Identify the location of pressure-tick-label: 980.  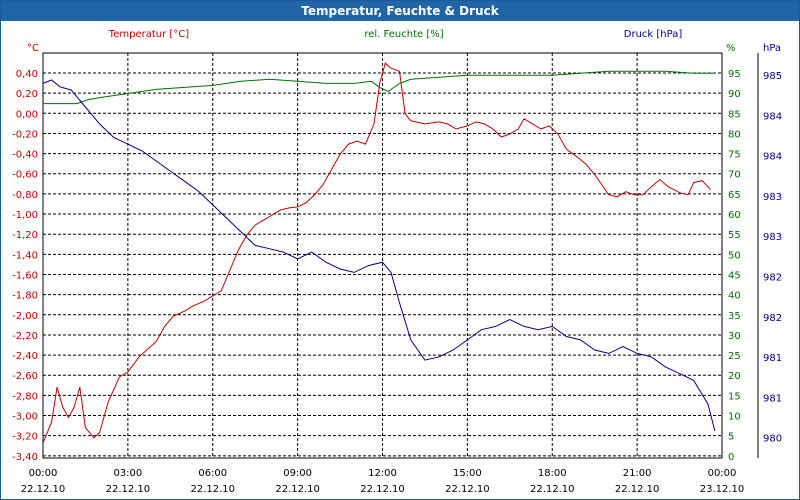
(772, 439).